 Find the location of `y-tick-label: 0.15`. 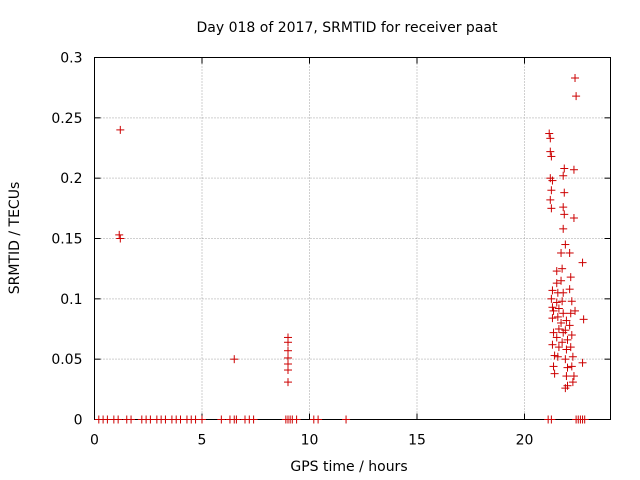

y-tick-label: 0.15 is located at coordinates (66, 240).